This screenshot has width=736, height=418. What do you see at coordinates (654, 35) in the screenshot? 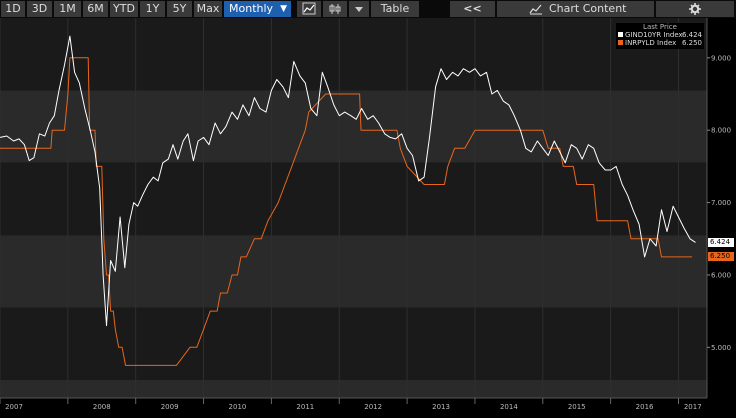
I see `legend-item-name: GIND10YR Index` at bounding box center [654, 35].